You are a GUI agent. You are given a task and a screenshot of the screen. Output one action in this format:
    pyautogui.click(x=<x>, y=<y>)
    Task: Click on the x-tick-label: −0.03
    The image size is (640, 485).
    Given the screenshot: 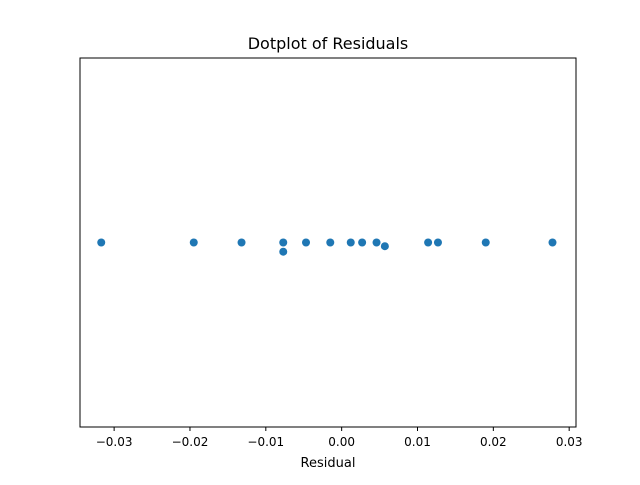 What is the action you would take?
    pyautogui.click(x=114, y=442)
    